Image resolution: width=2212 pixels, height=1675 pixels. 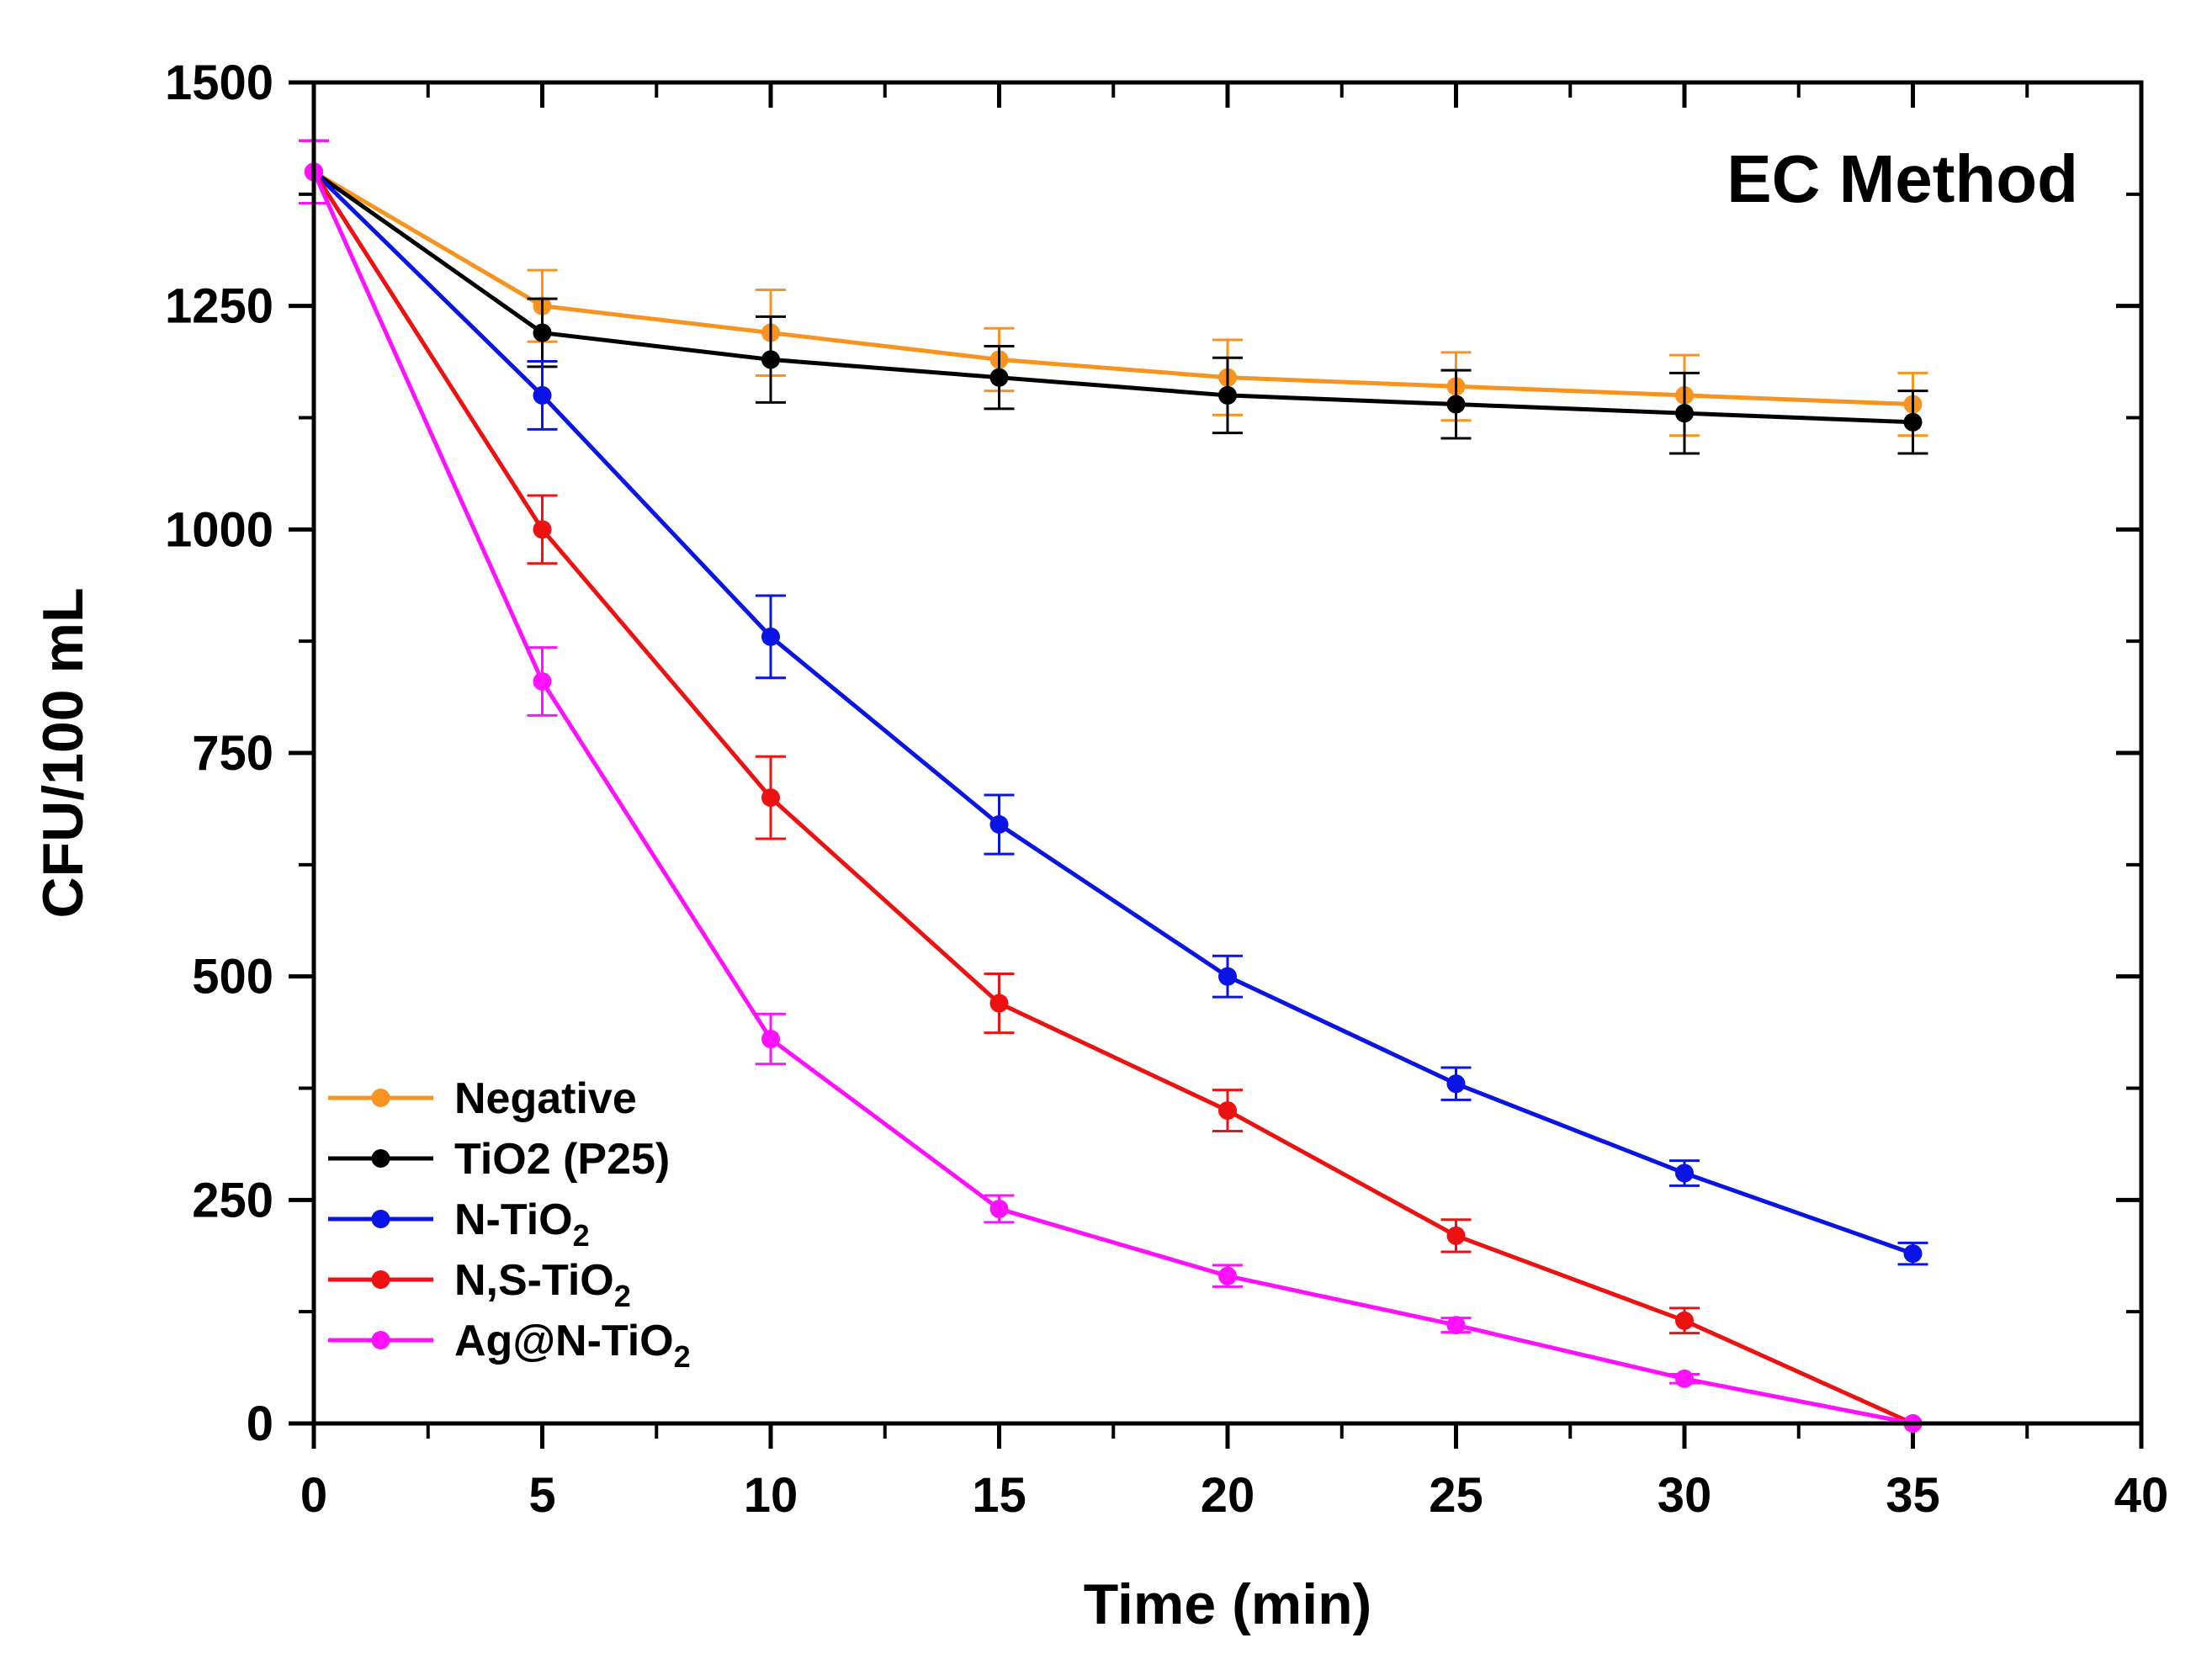 I want to click on legend-label: TiO2 (P25), so click(x=562, y=1159).